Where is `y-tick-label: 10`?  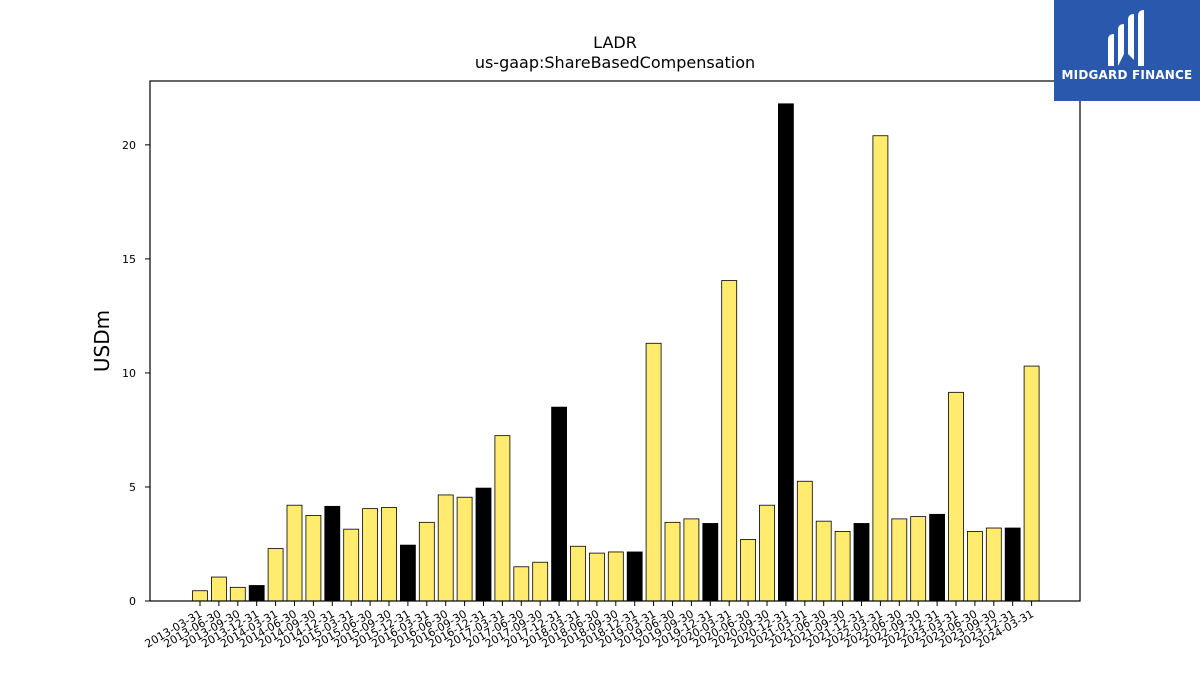 y-tick-label: 10 is located at coordinates (129, 373).